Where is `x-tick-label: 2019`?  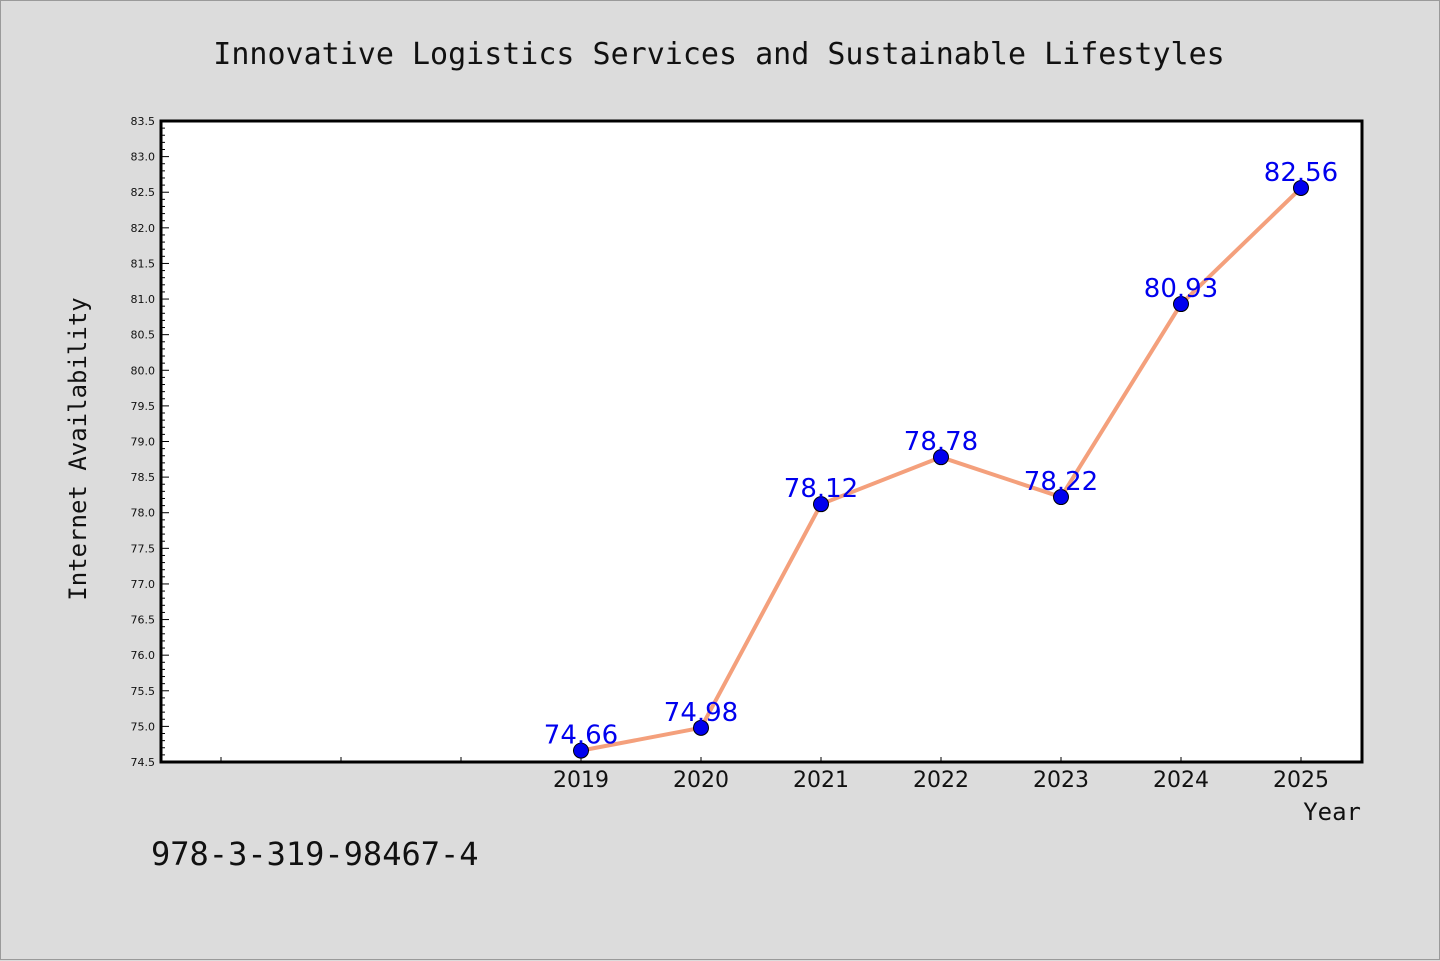 x-tick-label: 2019 is located at coordinates (581, 780).